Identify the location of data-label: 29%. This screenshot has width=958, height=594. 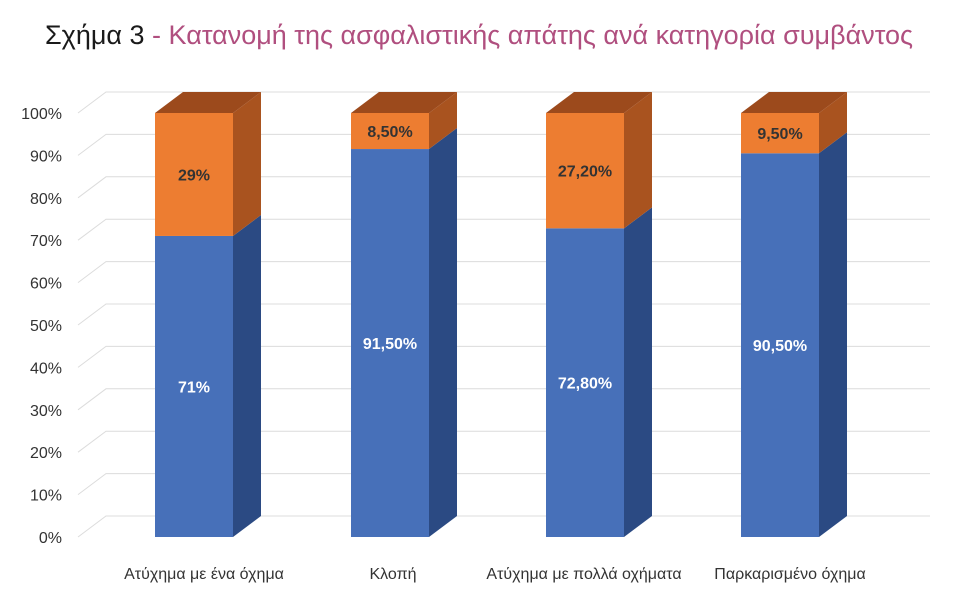
(194, 175).